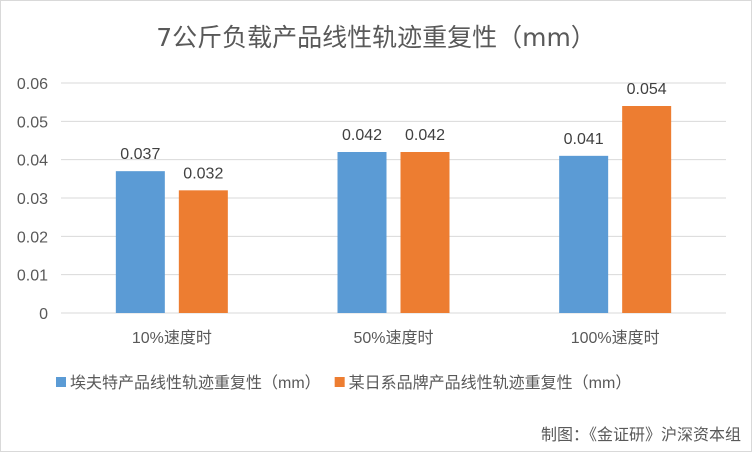  I want to click on x-tick-label: 50%速度时, so click(393, 338).